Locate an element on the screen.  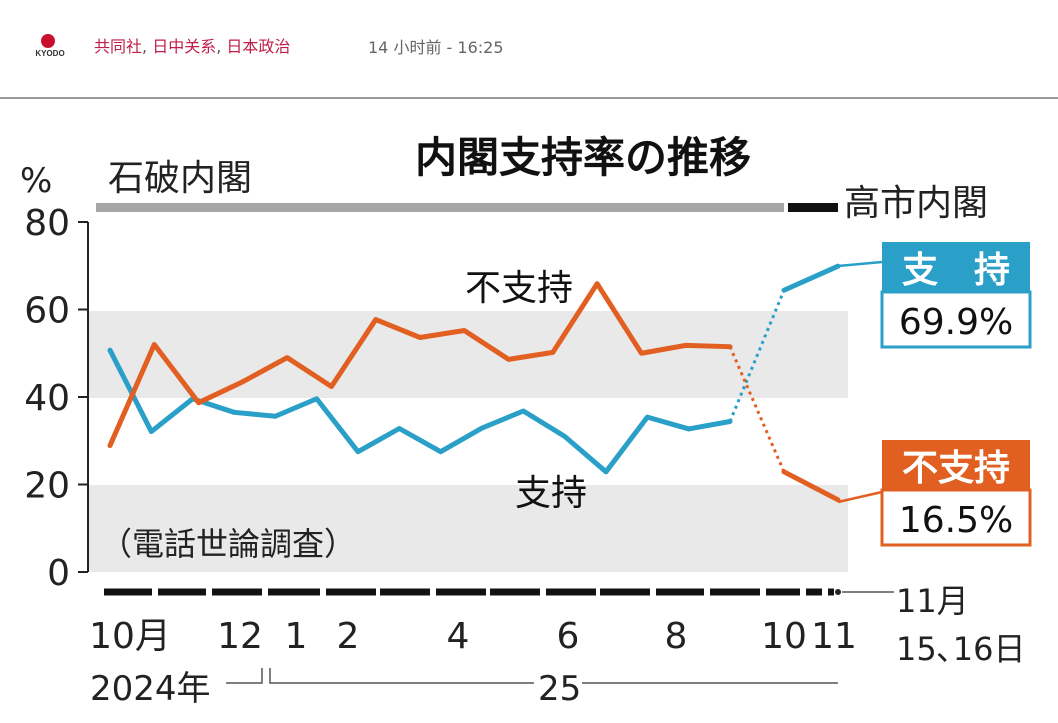
x-tick-label: 11 is located at coordinates (834, 636).